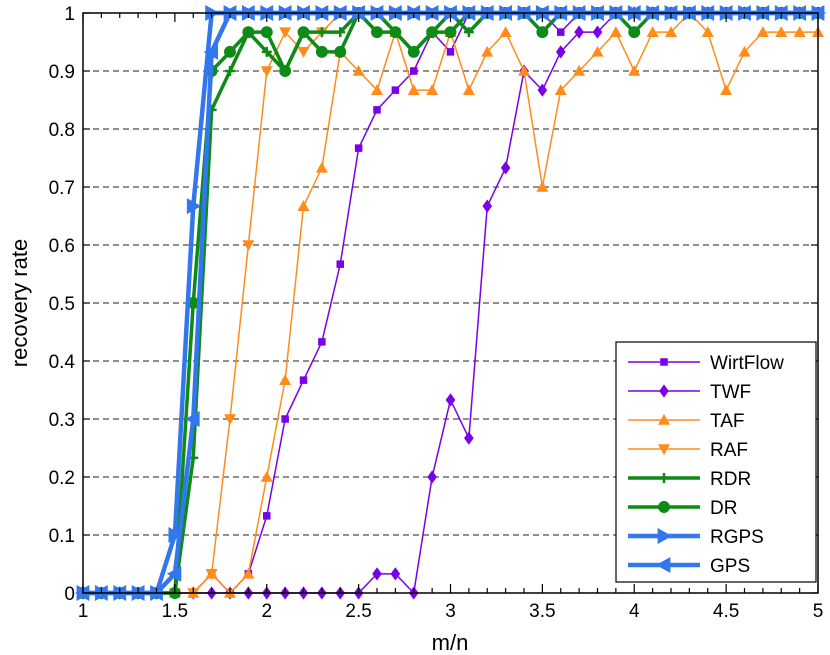 This screenshot has height=655, width=830. What do you see at coordinates (62, 478) in the screenshot?
I see `y-tick-label: 0.2` at bounding box center [62, 478].